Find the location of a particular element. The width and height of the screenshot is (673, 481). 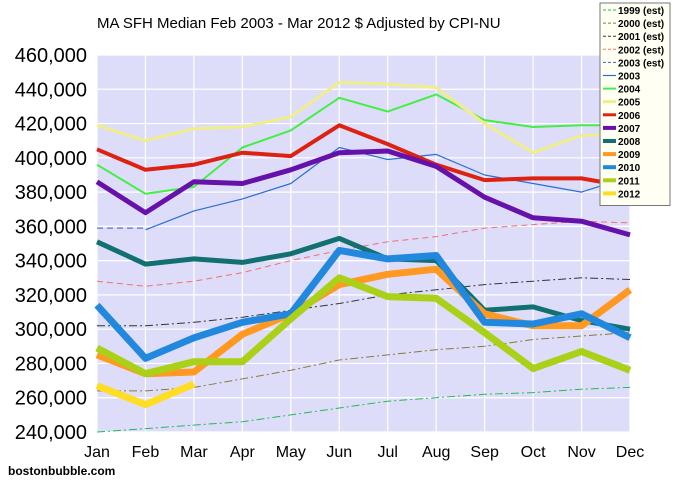

series-line-2007 is located at coordinates (363, 193).